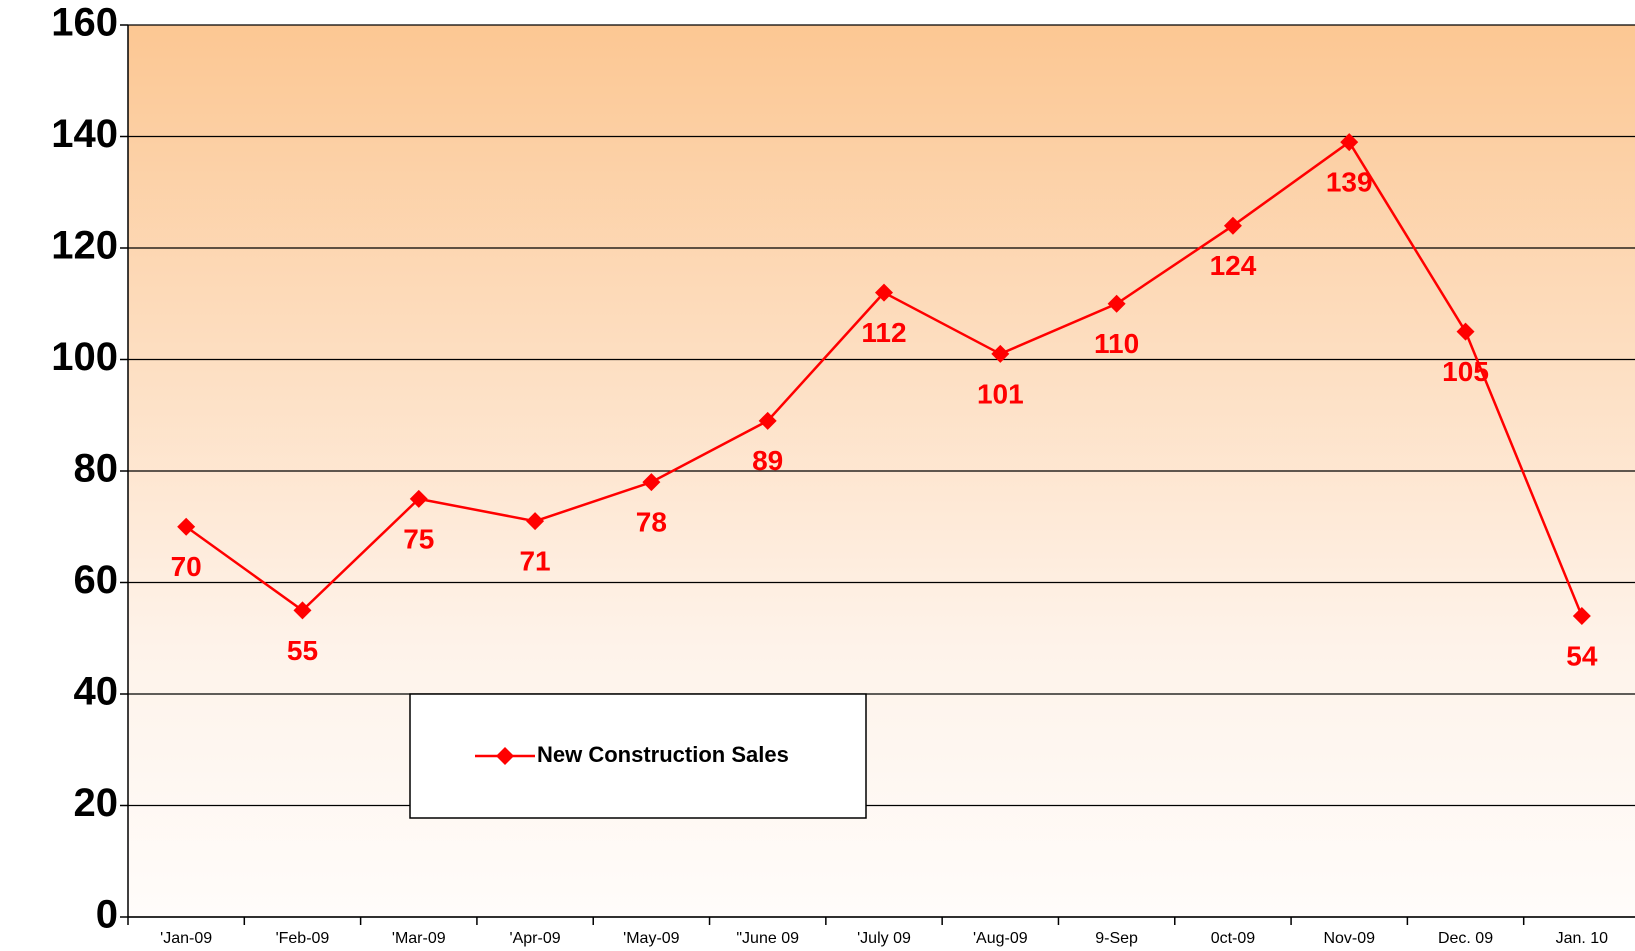 The width and height of the screenshot is (1635, 951). What do you see at coordinates (1116, 343) in the screenshot?
I see `data-label: 110` at bounding box center [1116, 343].